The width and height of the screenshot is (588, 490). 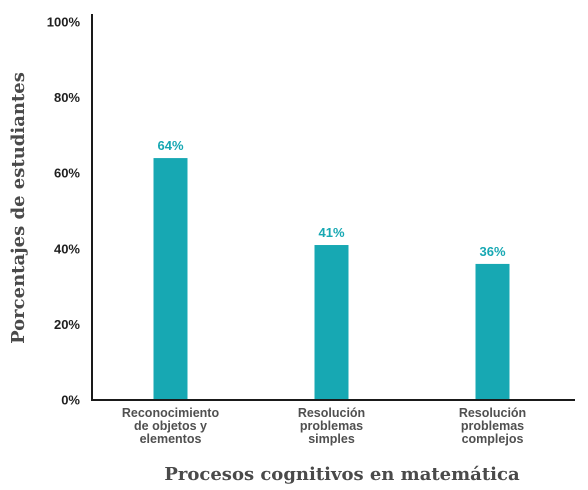 I want to click on data-label: 64%, so click(x=170, y=145).